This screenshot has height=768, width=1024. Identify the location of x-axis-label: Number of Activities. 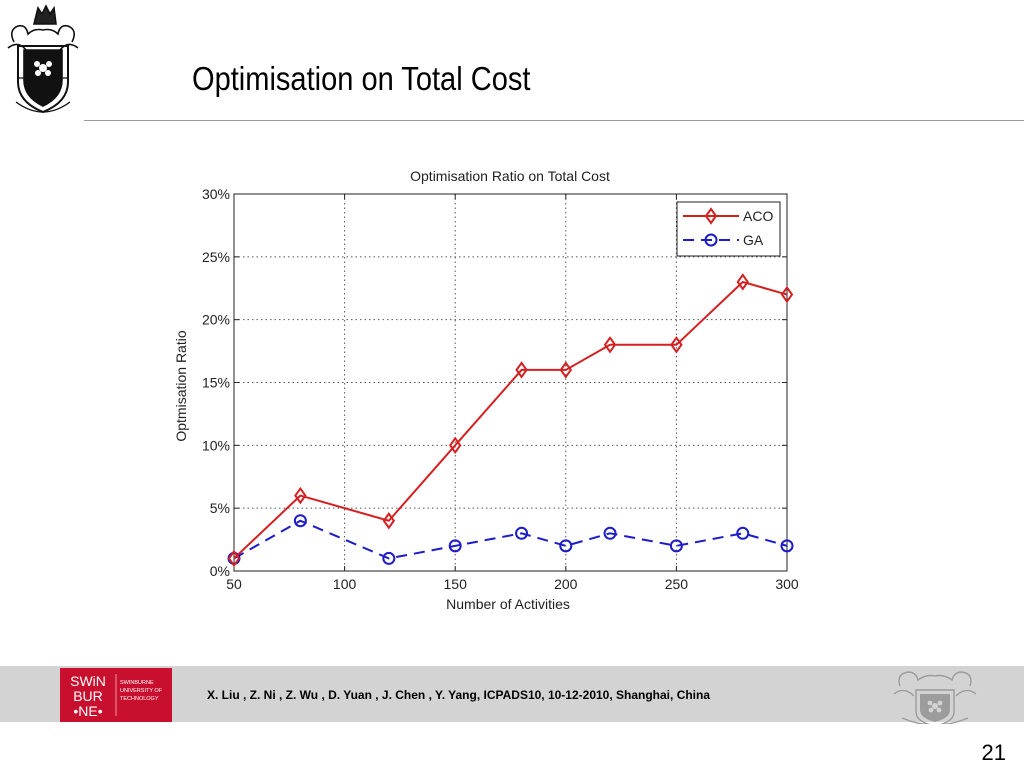
(508, 604).